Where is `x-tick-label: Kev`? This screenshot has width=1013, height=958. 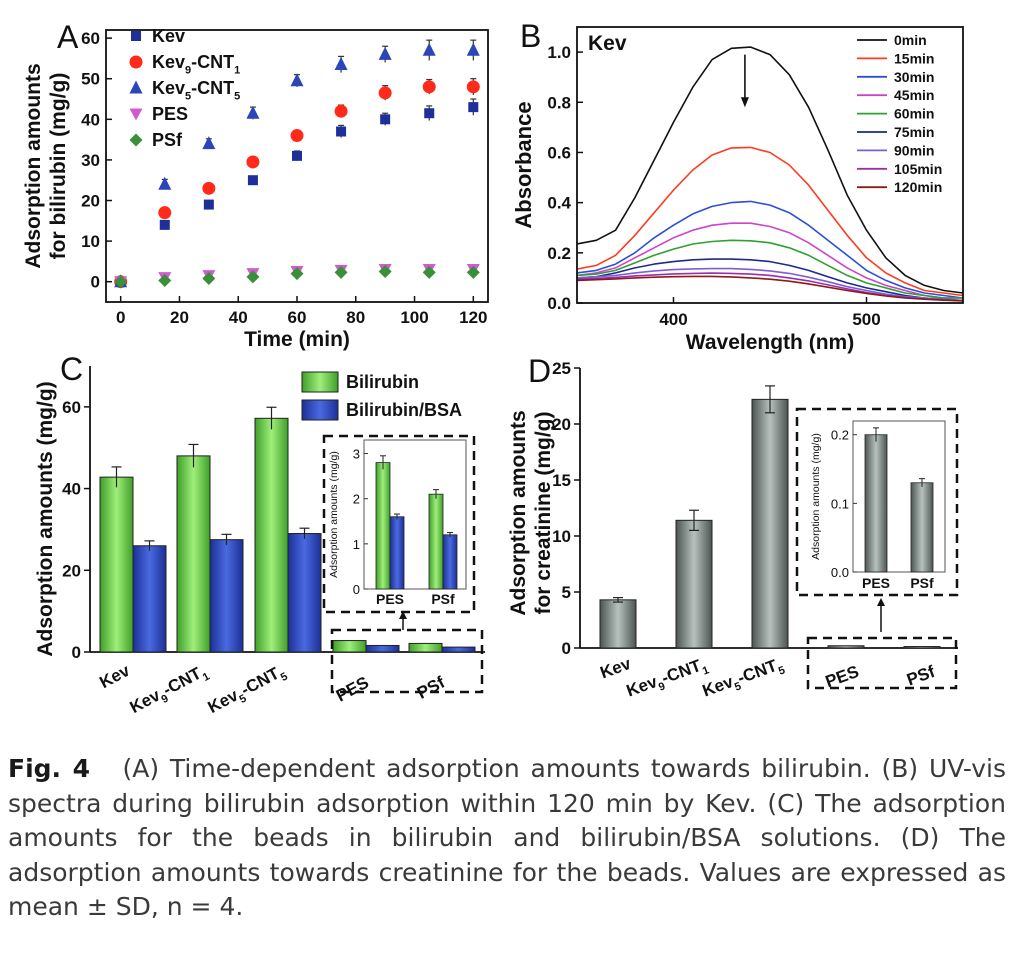
x-tick-label: Kev is located at coordinates (616, 668).